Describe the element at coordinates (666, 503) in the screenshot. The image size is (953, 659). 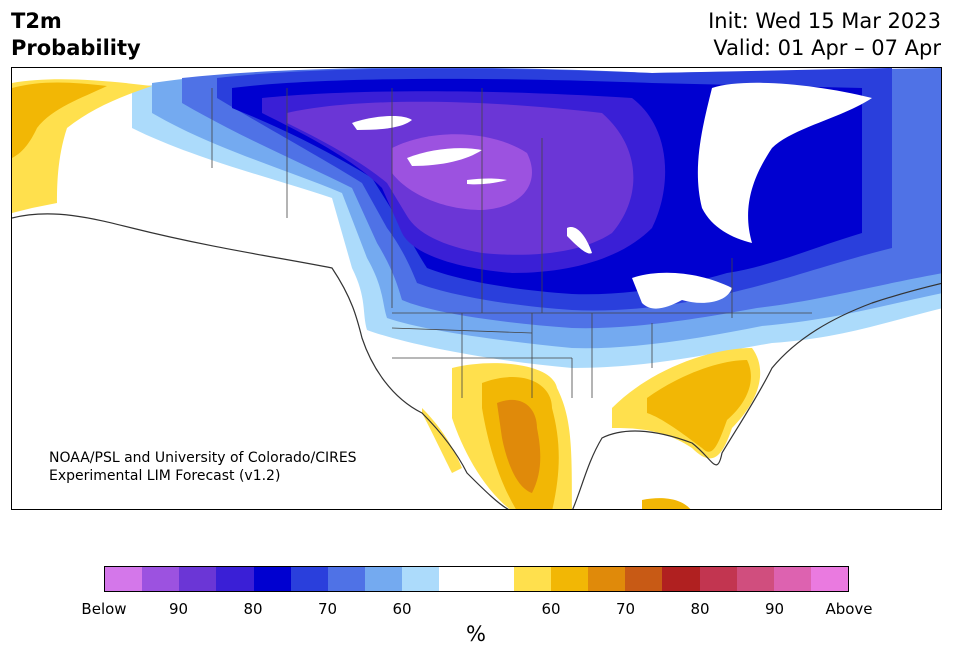
I see `warm-region-caribbean` at that location.